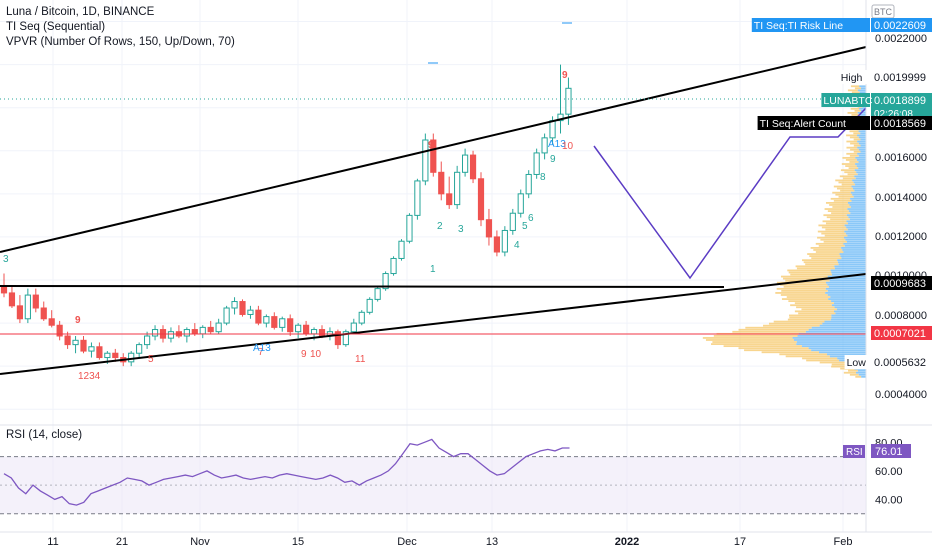  I want to click on rsi-badge-value: 76.01, so click(889, 452).